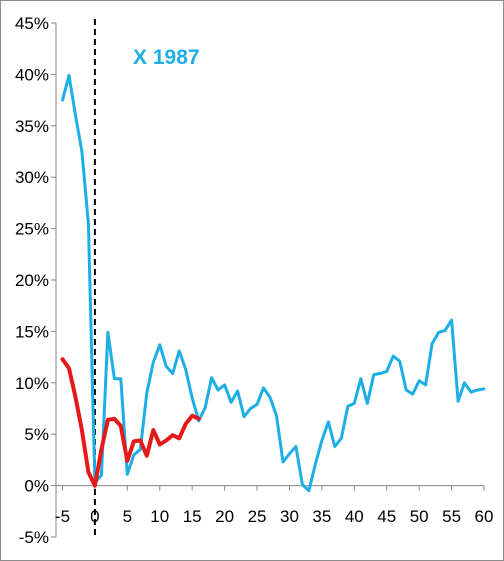  What do you see at coordinates (419, 516) in the screenshot?
I see `x-tick-label: 50` at bounding box center [419, 516].